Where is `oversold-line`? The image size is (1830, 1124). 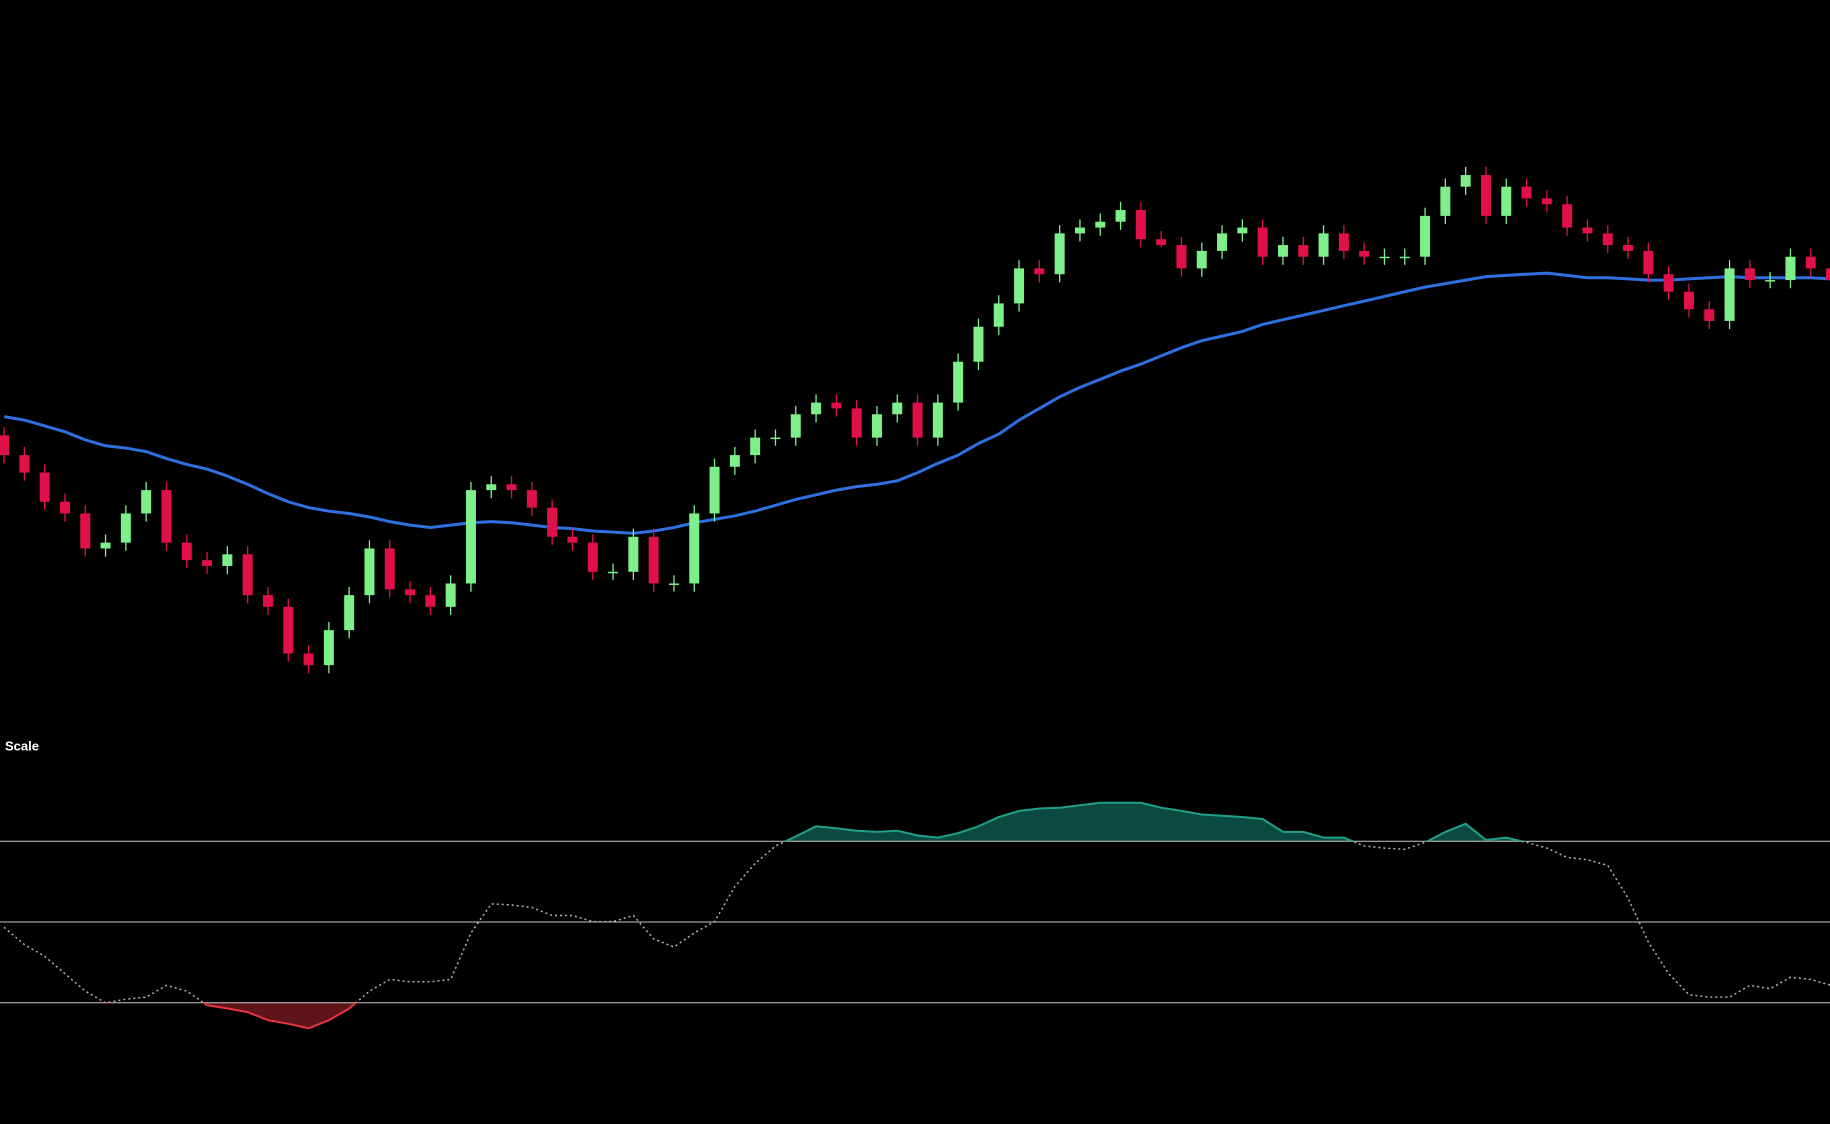 oversold-line is located at coordinates (230, 1016).